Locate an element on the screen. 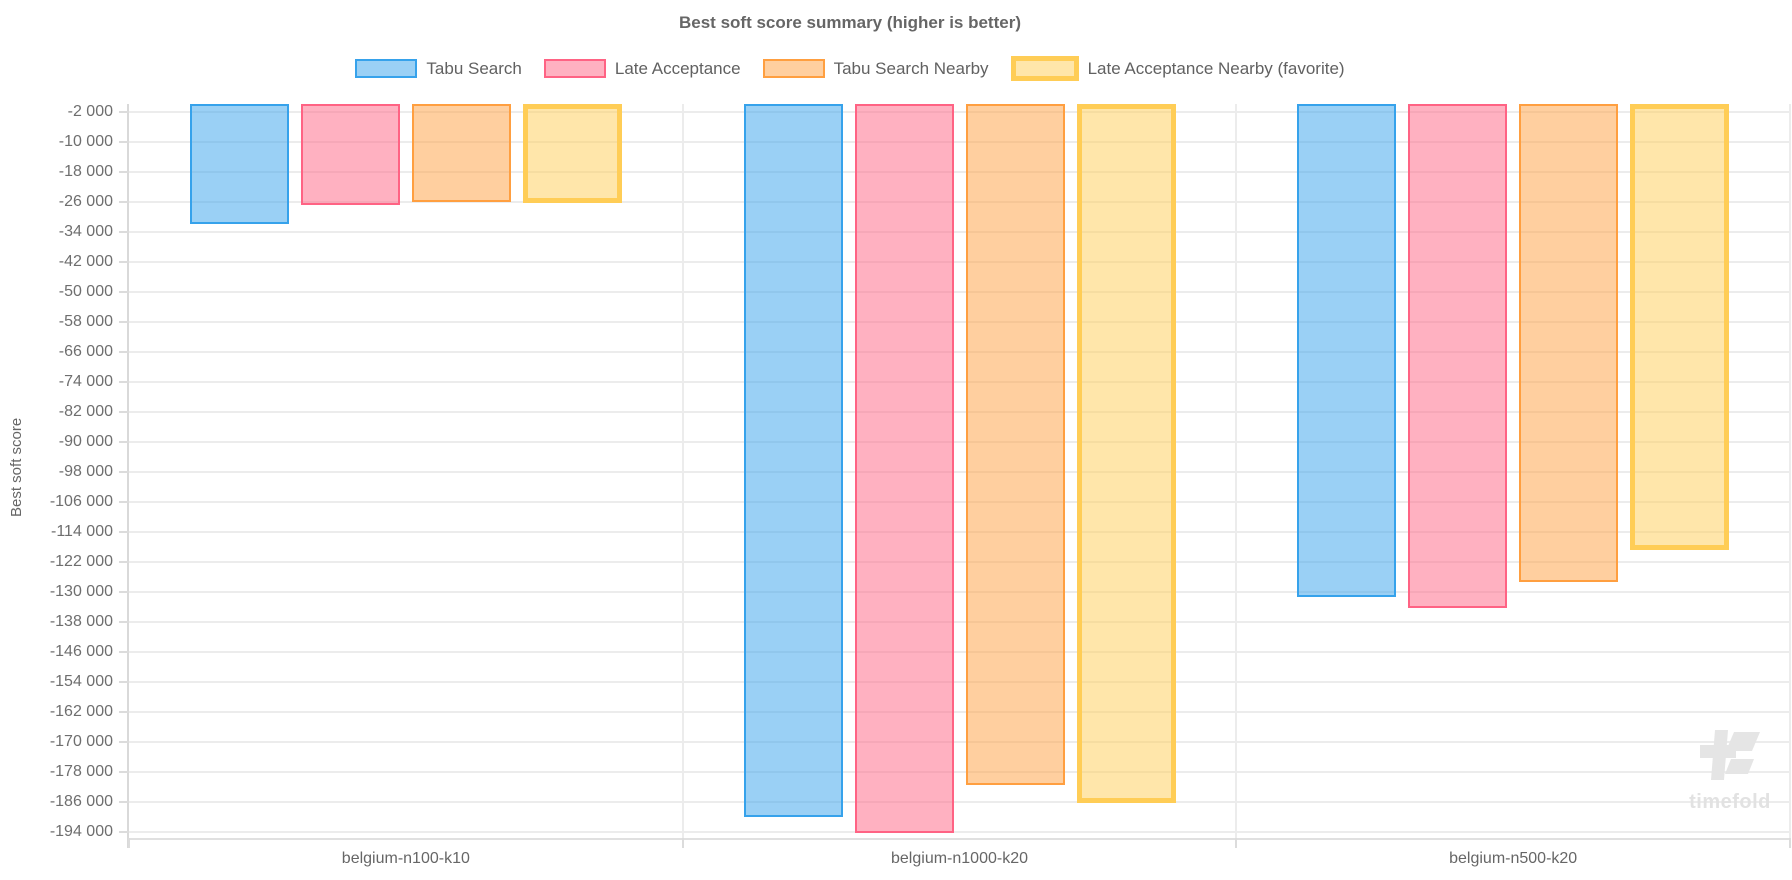 This screenshot has width=1792, height=880. legend-item-tabu-search: Tabu Search is located at coordinates (438, 68).